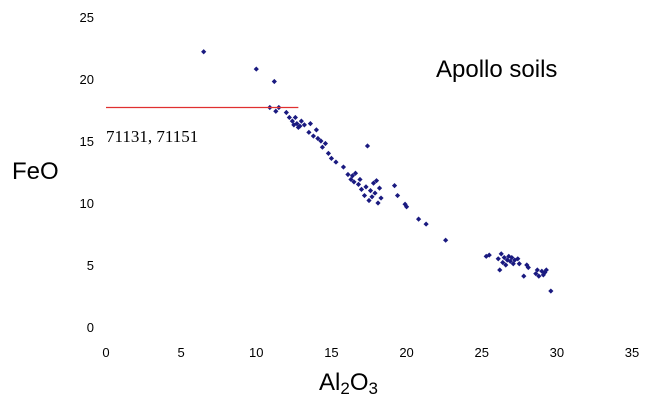 The image size is (655, 402). I want to click on x-tick-label: 0, so click(105, 352).